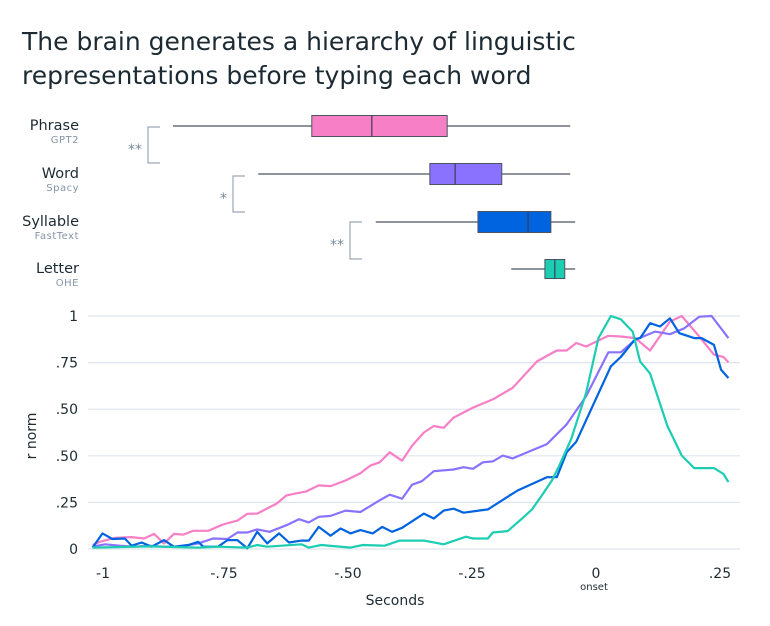  What do you see at coordinates (103, 574) in the screenshot?
I see `x-tick-label: -1` at bounding box center [103, 574].